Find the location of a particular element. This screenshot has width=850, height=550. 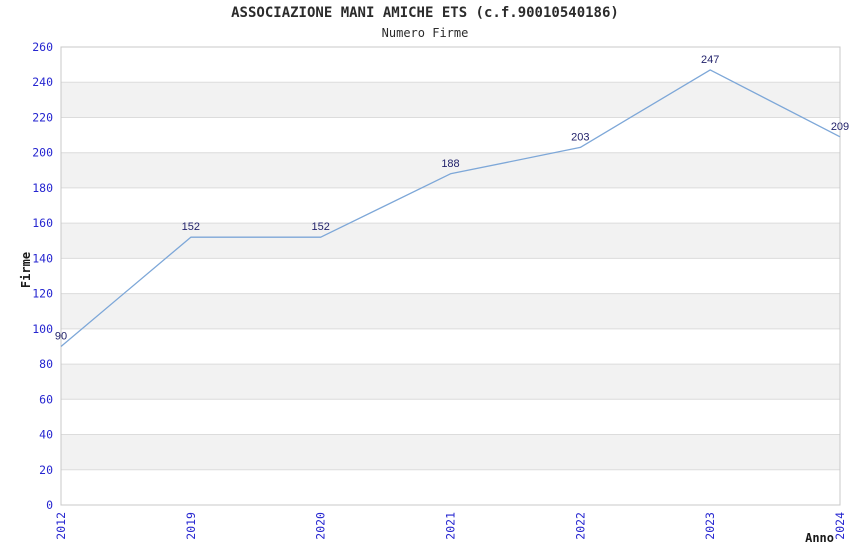

x-tick-label: 2024 is located at coordinates (840, 526).